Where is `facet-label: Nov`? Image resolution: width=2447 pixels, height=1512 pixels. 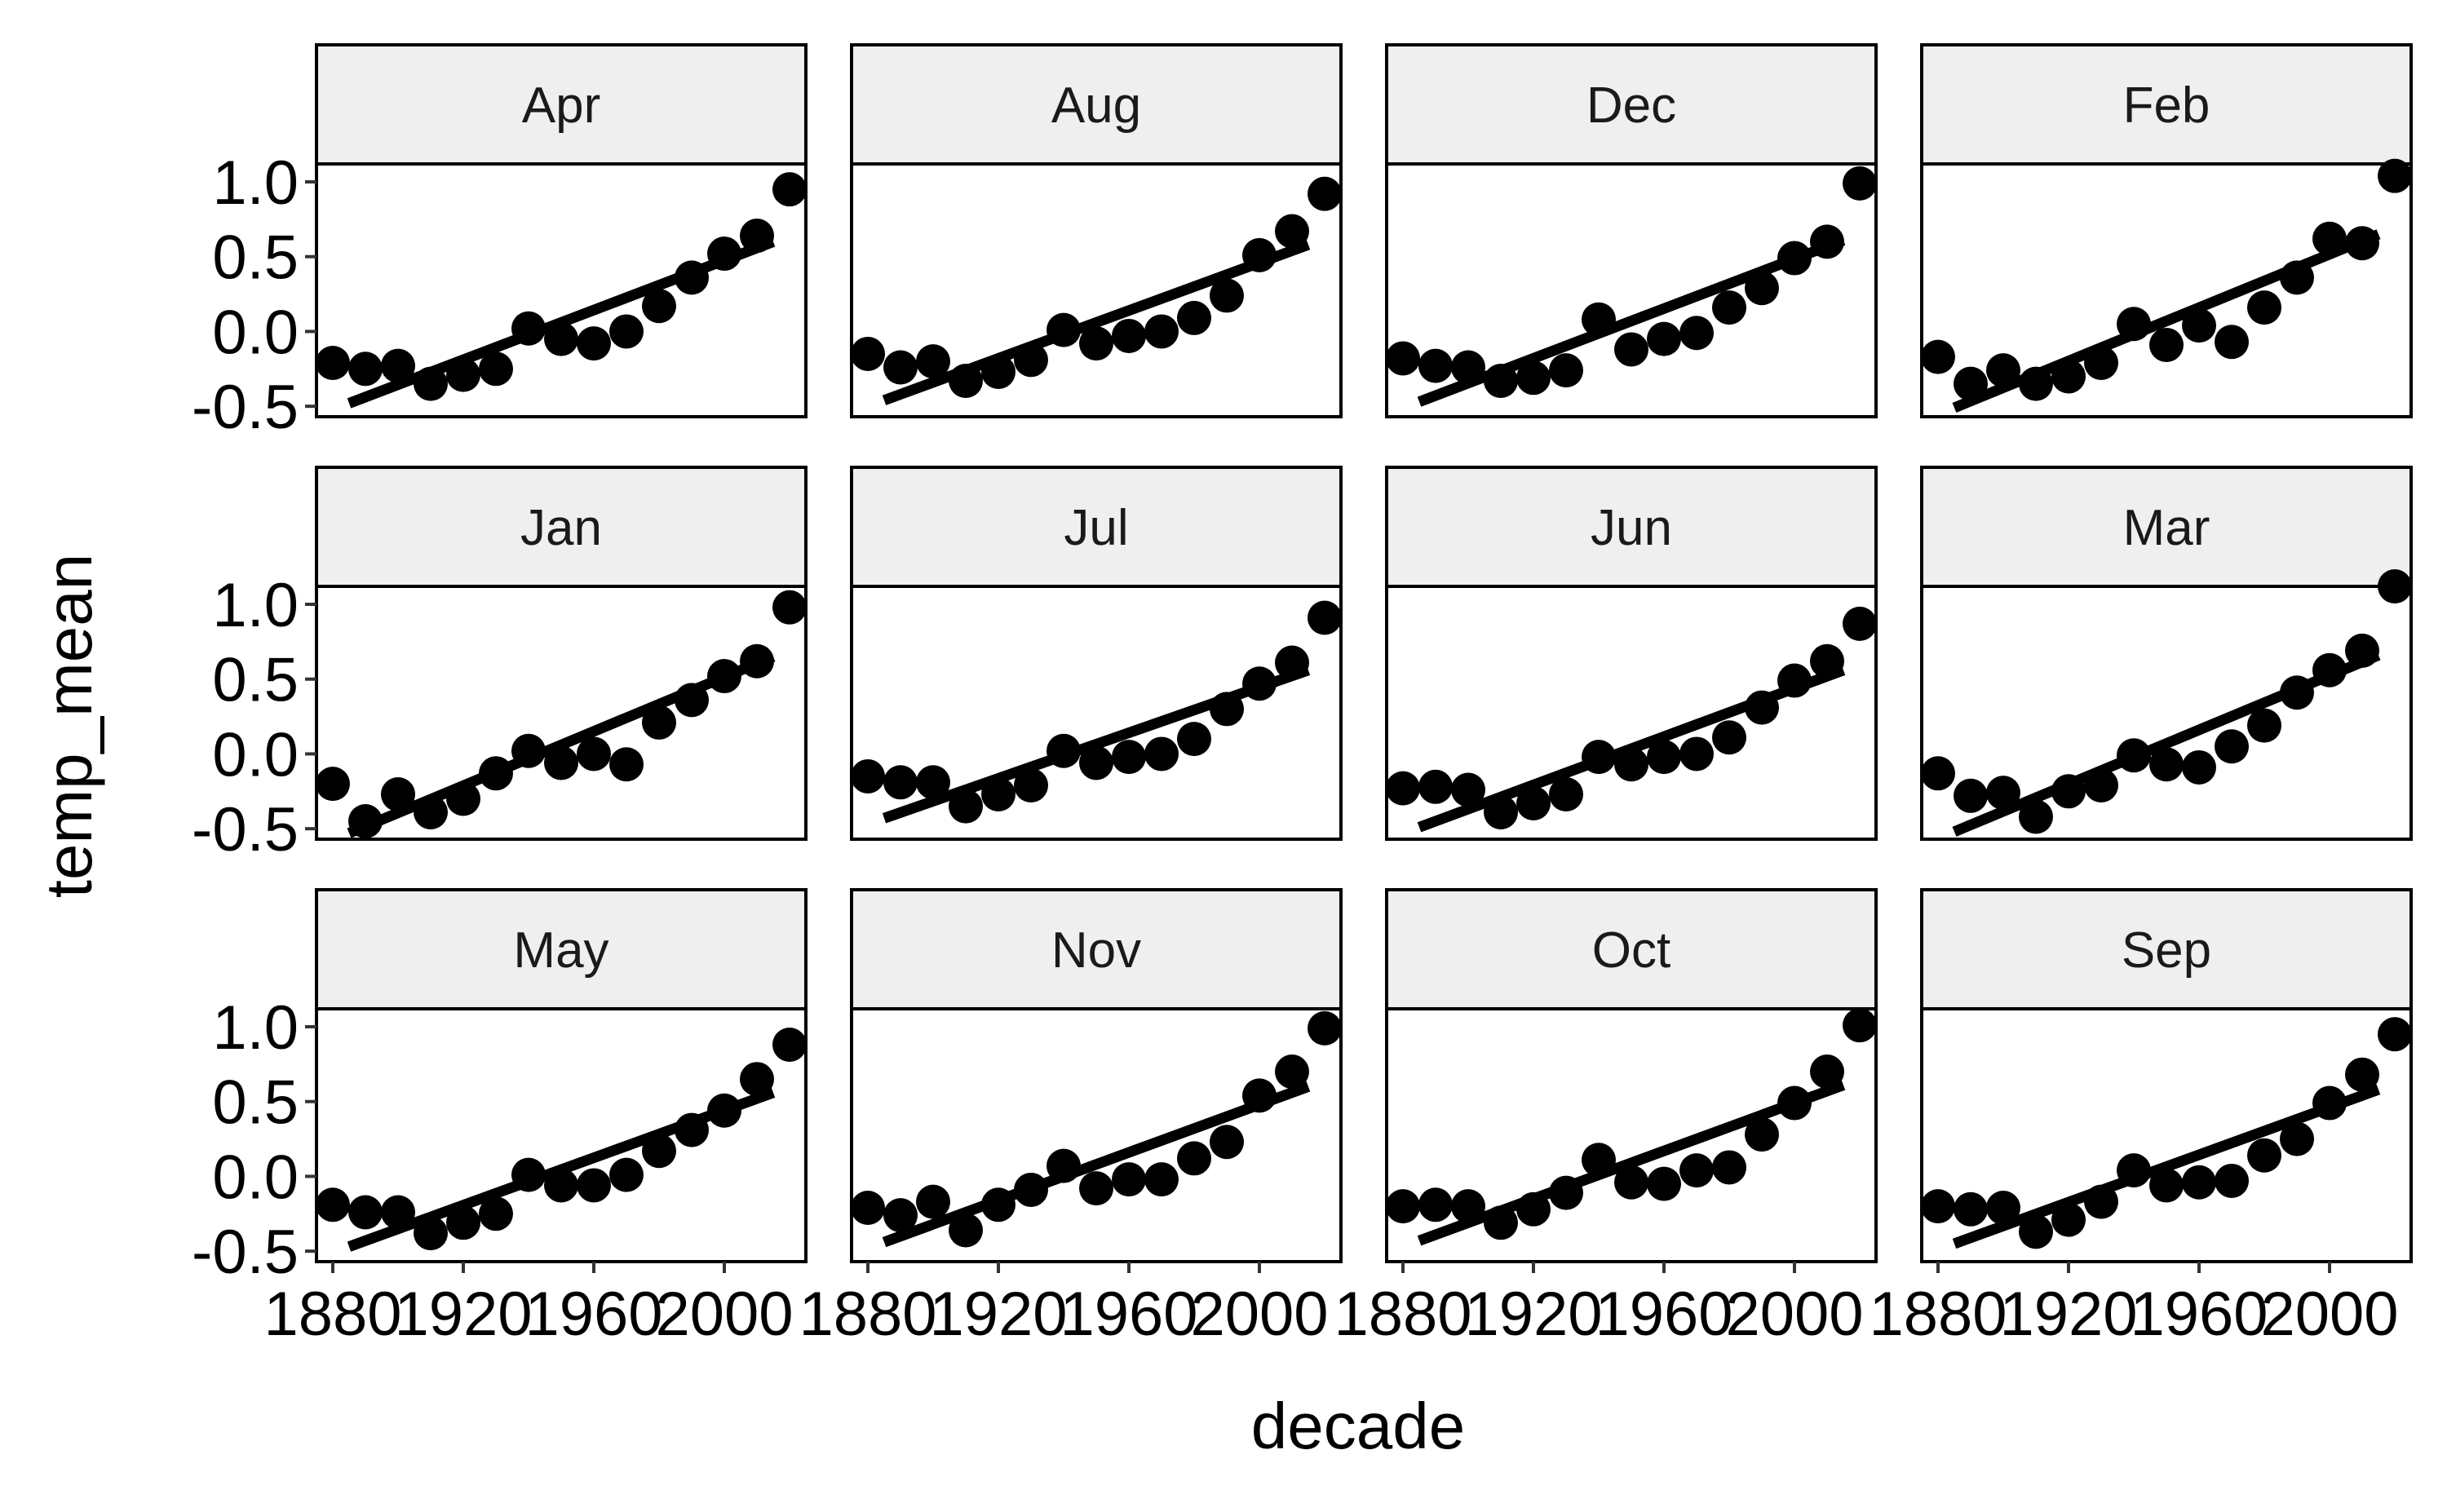 facet-label: Nov is located at coordinates (1096, 950).